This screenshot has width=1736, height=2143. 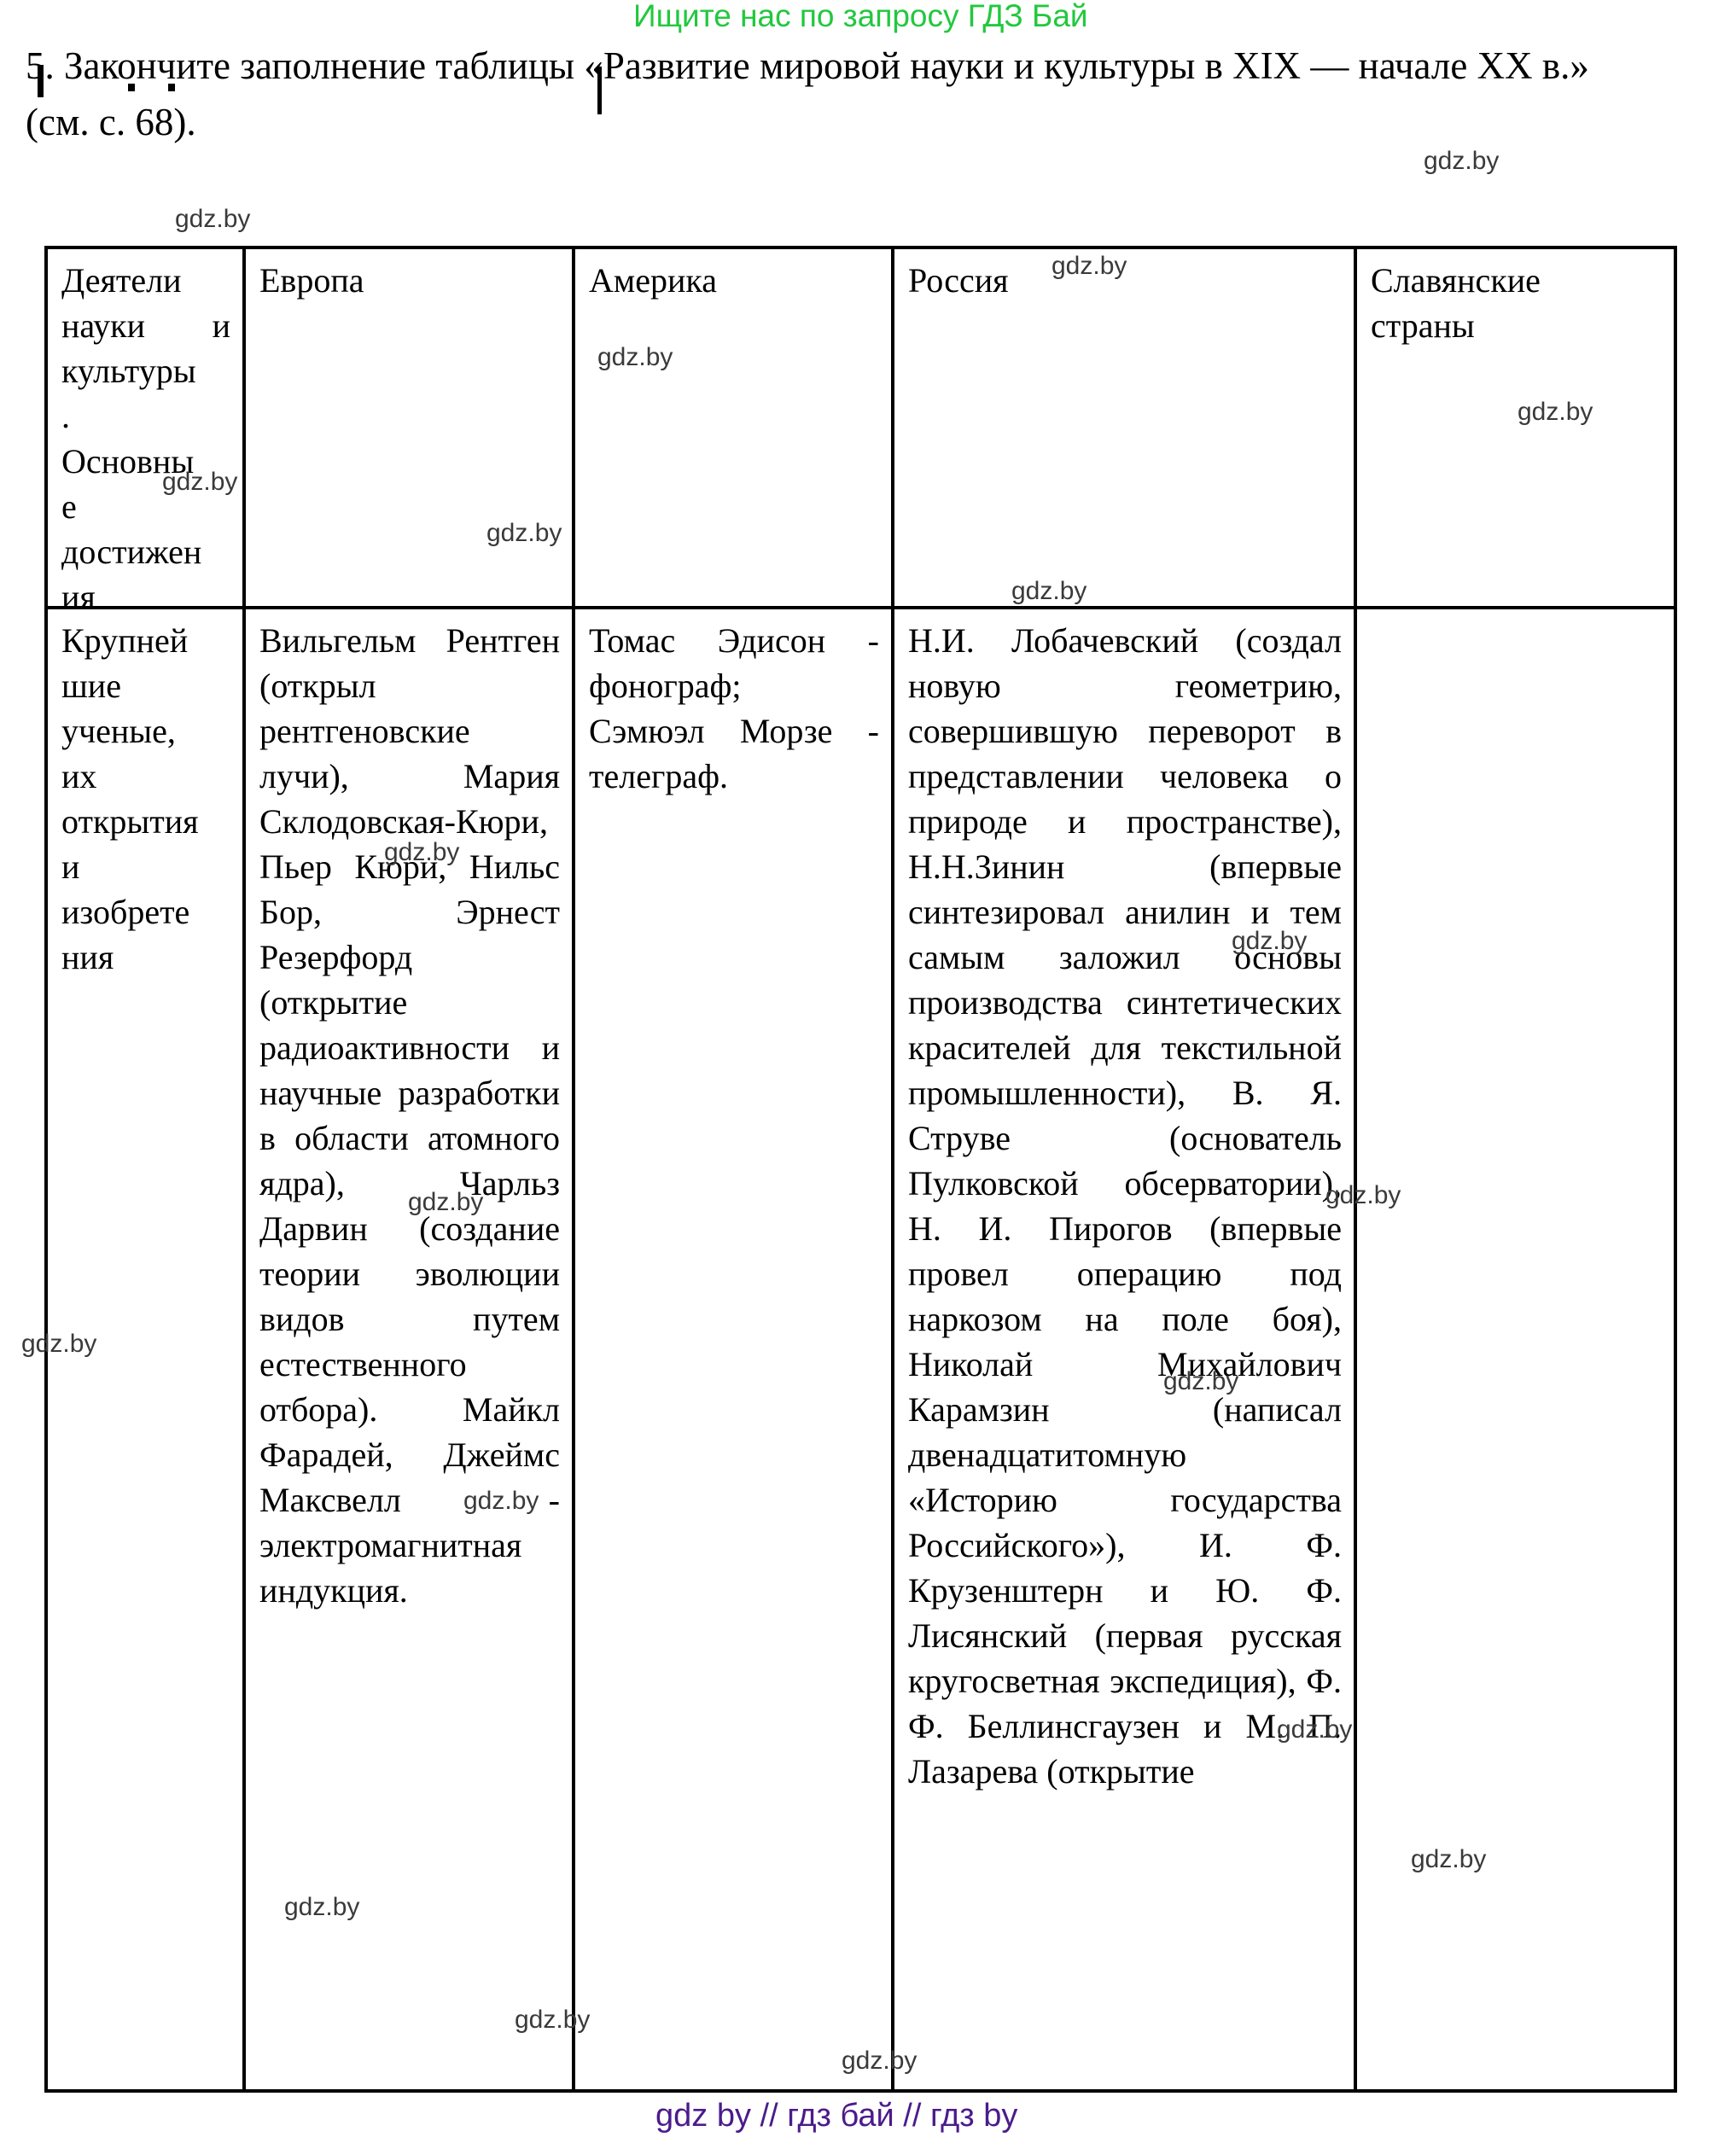 What do you see at coordinates (1515, 429) in the screenshot?
I see `column-header-slavic-countries: Славянские страны` at bounding box center [1515, 429].